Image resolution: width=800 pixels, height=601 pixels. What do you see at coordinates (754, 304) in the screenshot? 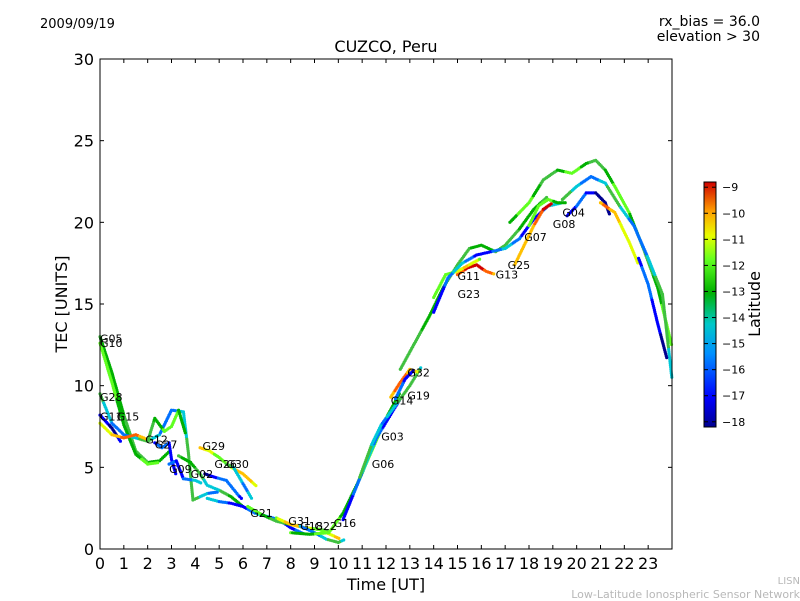
I see `colorbar-label: Latitude` at bounding box center [754, 304].